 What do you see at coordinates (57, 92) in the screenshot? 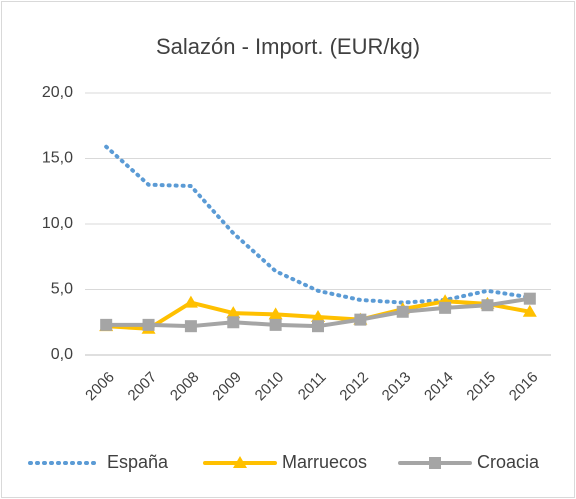
I see `y-tick-label: 20,0` at bounding box center [57, 92].